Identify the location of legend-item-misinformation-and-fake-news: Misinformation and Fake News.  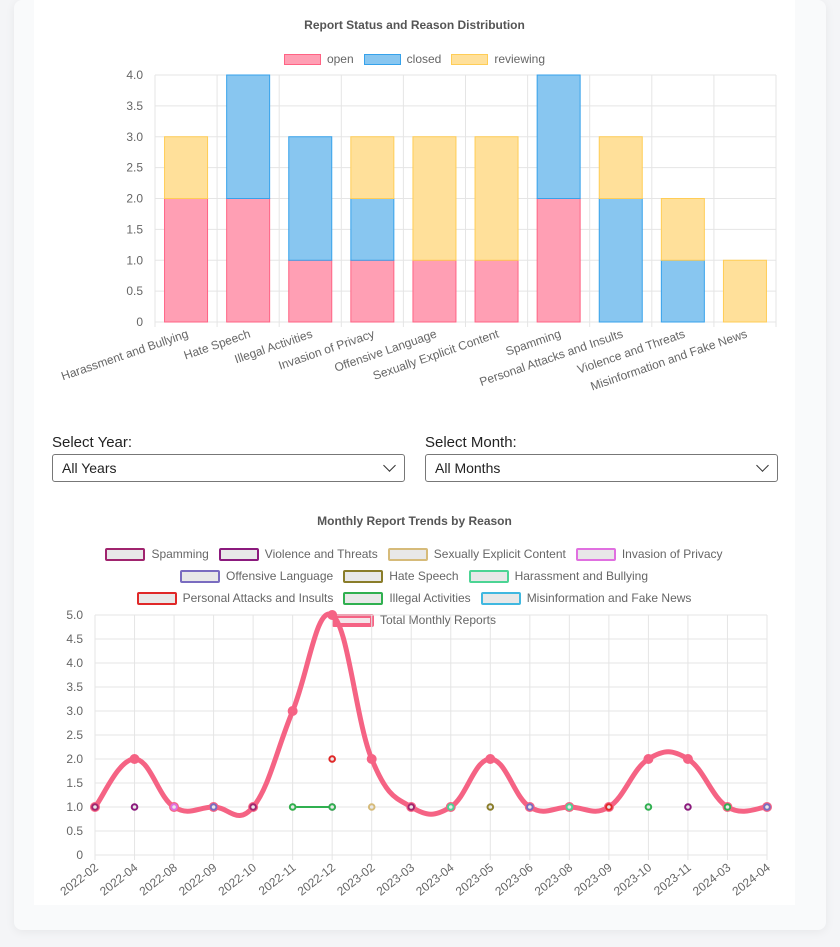
(585, 598).